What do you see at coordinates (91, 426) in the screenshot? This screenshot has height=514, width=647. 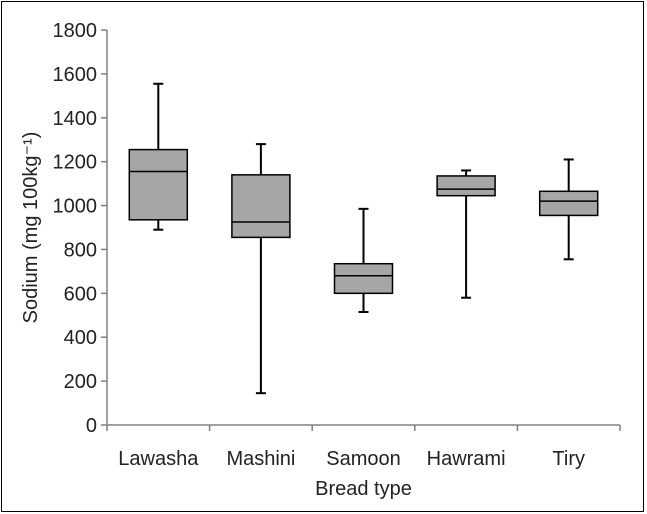 I see `y-tick-label: 0` at bounding box center [91, 426].